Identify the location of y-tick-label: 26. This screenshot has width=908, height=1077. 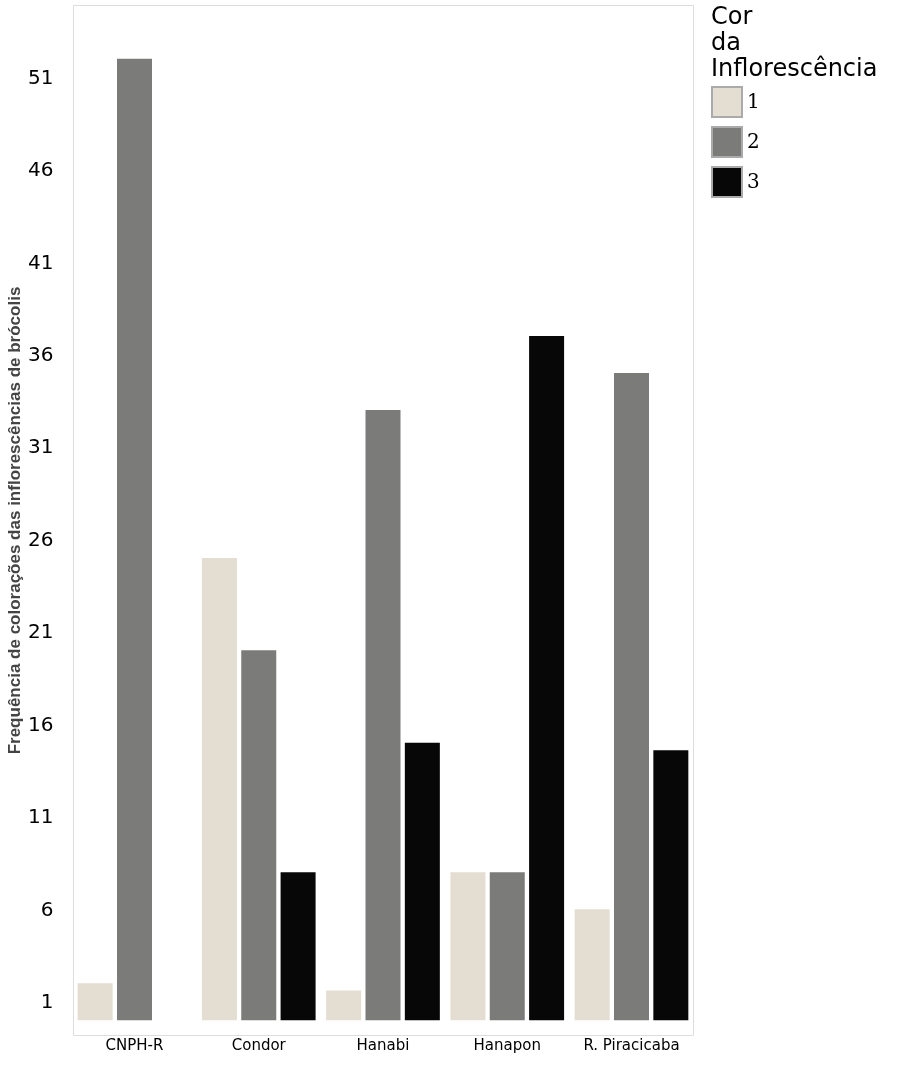
(41, 538).